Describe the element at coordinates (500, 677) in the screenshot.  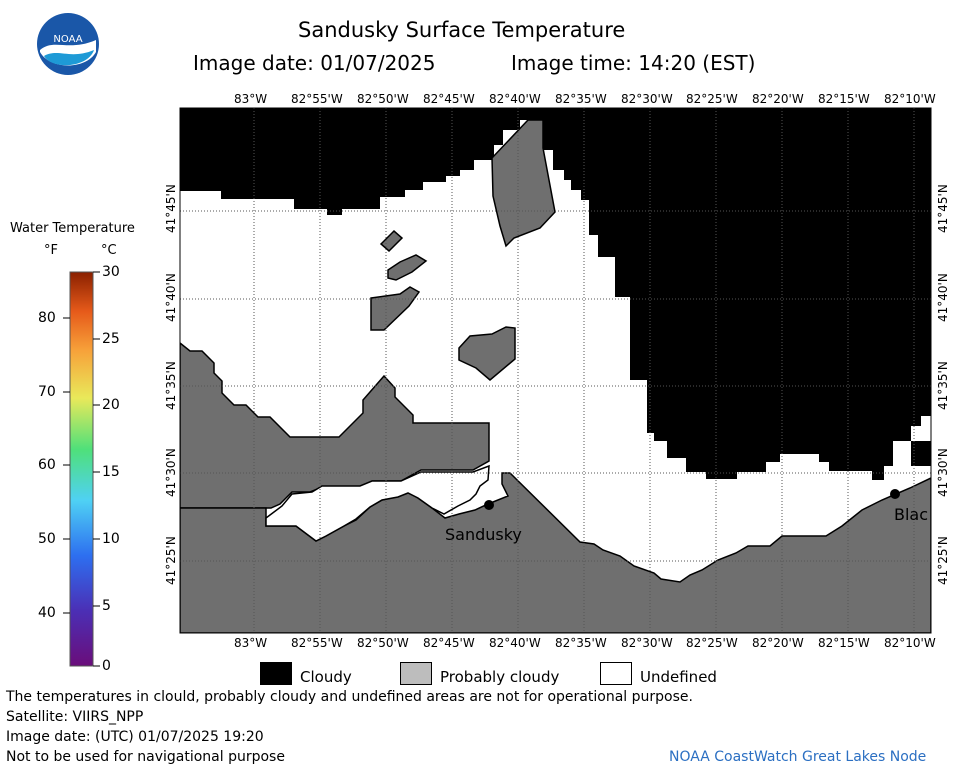
I see `legend-label-probably-cloudy: Probably cloudy` at that location.